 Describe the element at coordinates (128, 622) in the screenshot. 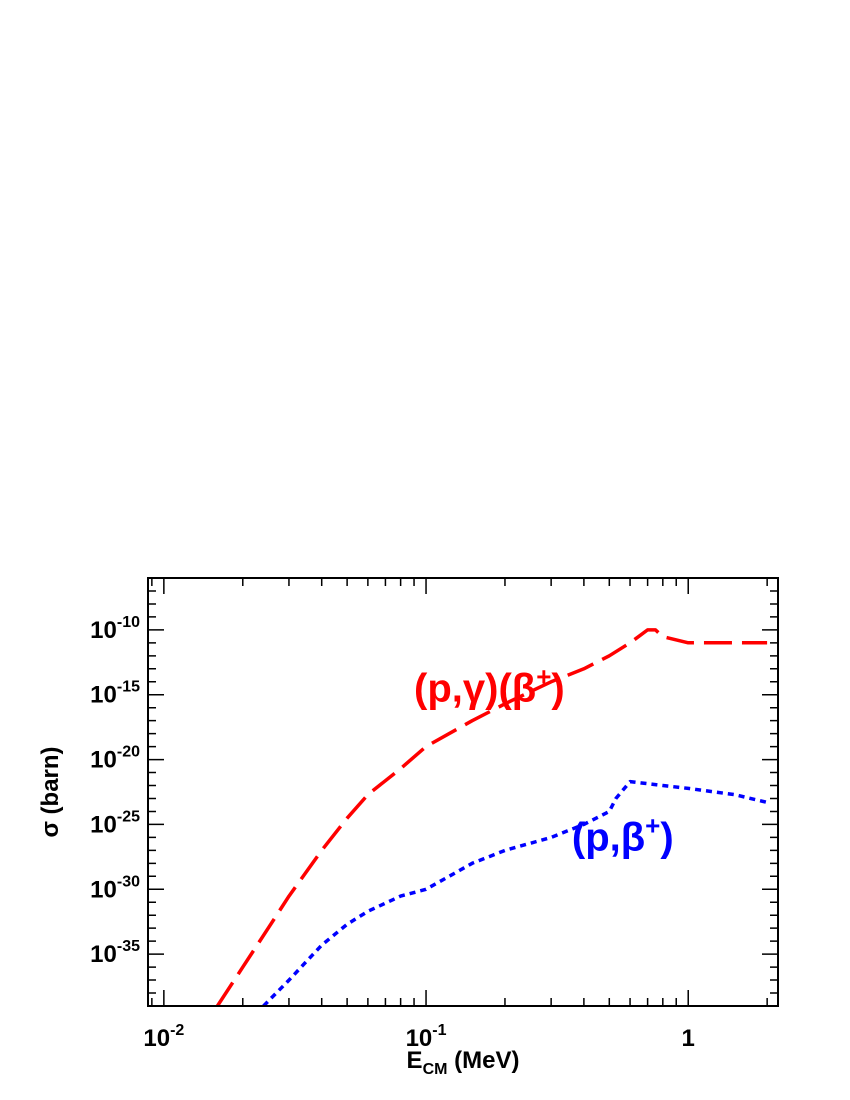

I see `y-tick-exp: -10` at that location.